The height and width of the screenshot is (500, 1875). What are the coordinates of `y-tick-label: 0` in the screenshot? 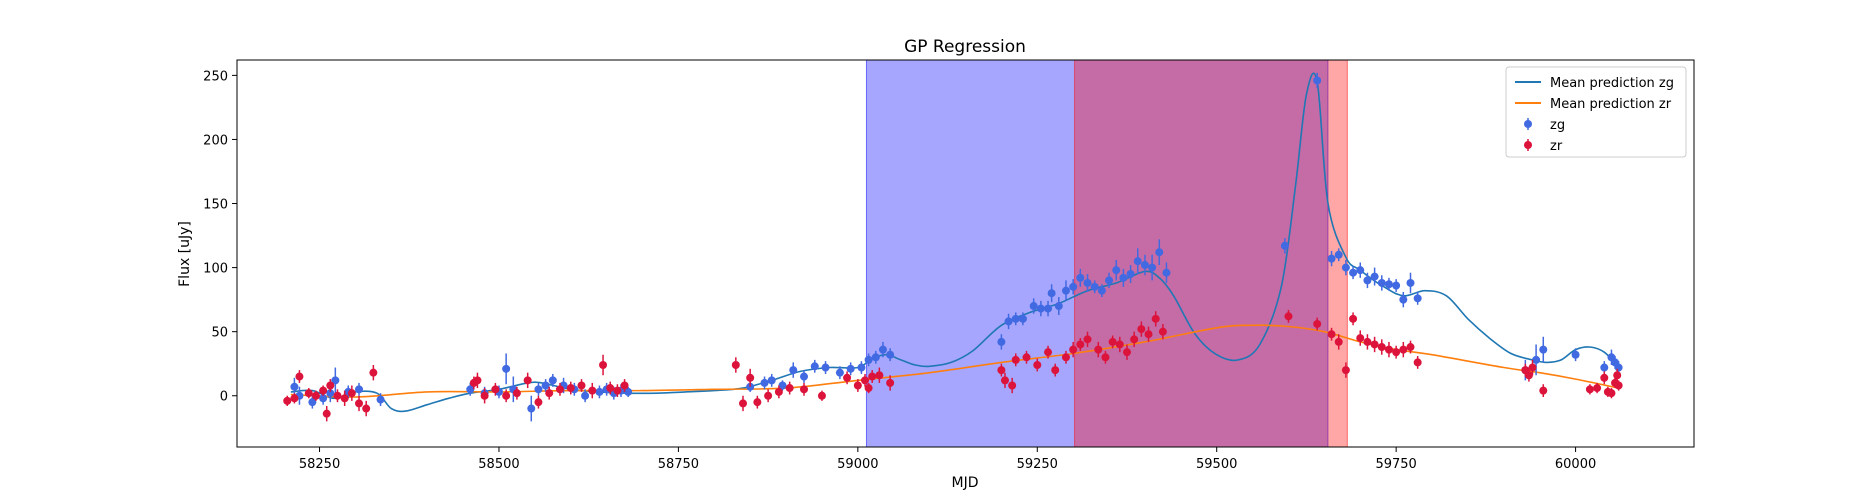 It's located at (224, 397).